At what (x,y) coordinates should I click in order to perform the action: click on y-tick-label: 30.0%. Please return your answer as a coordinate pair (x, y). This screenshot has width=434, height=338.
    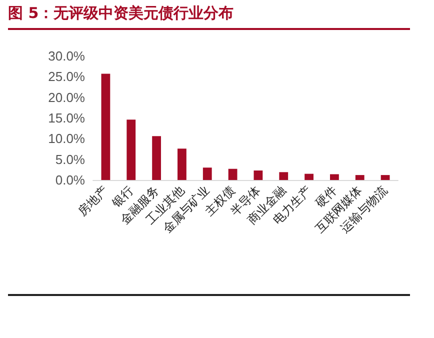
    Looking at the image, I should click on (67, 56).